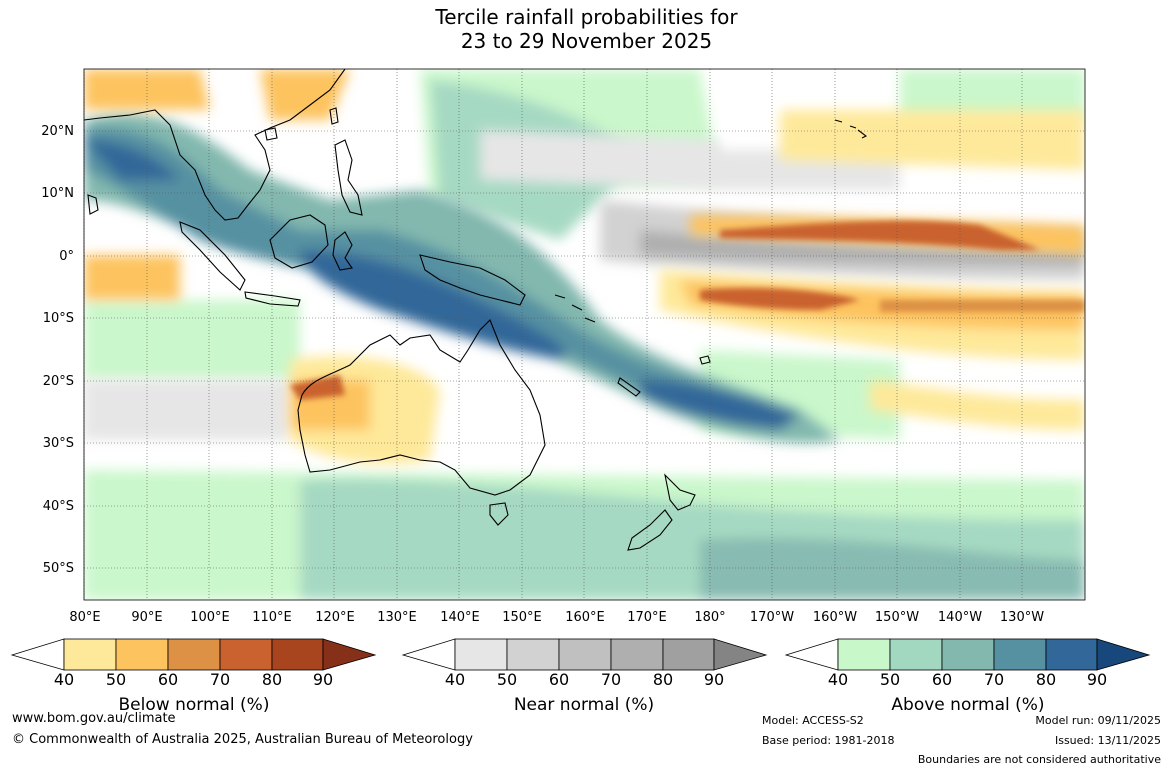 This screenshot has width=1173, height=770. What do you see at coordinates (334, 116) in the screenshot?
I see `taiwan-coastline` at bounding box center [334, 116].